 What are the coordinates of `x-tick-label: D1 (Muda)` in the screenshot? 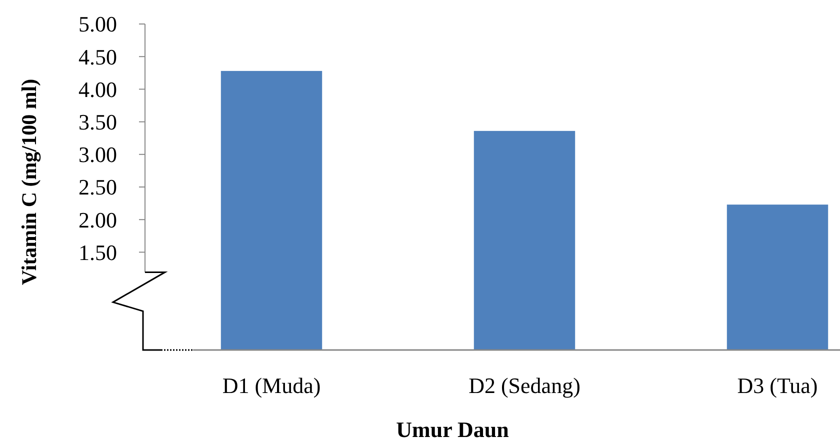 It's located at (271, 385).